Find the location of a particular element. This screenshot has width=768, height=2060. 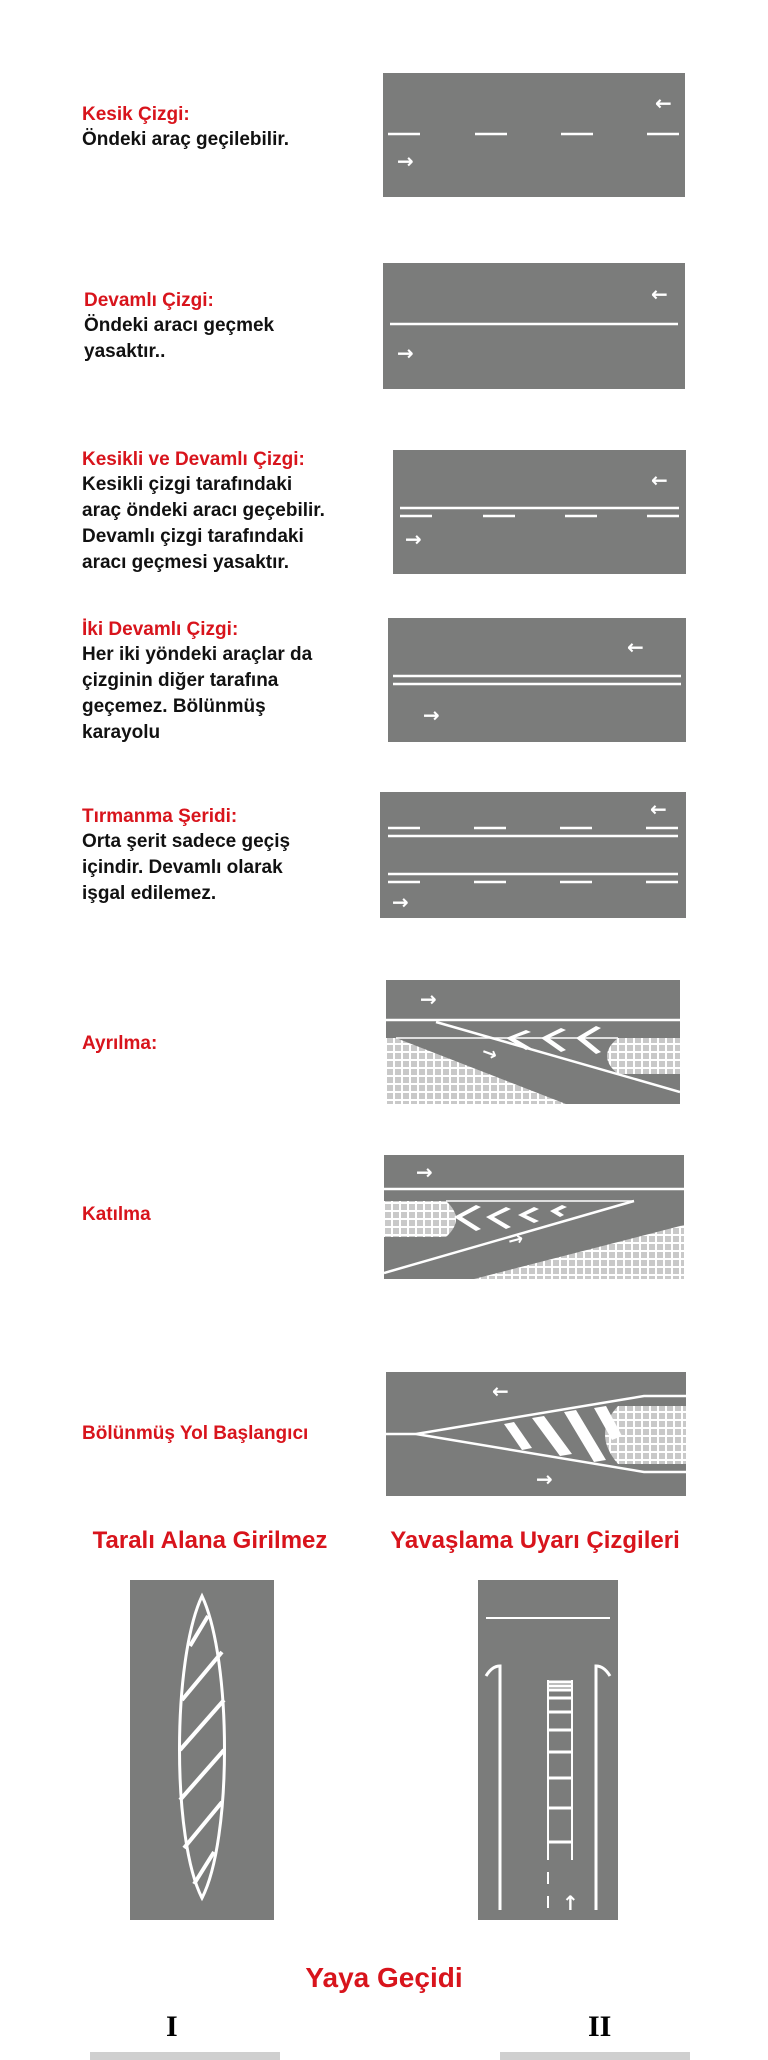

diverge-road-diagram: → → is located at coordinates (533, 1042).